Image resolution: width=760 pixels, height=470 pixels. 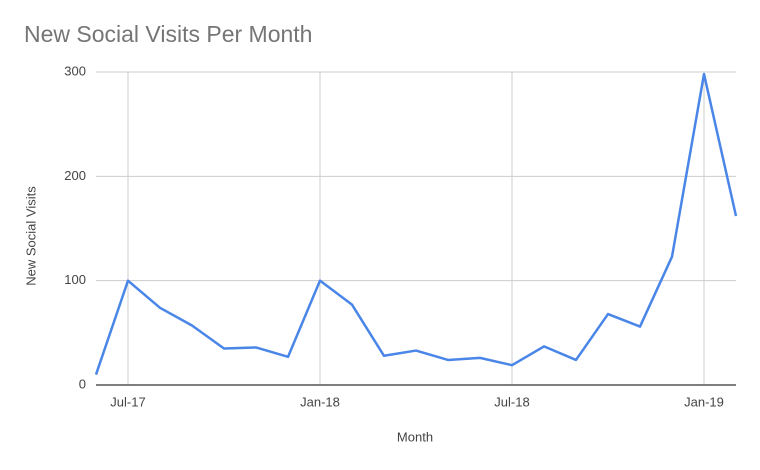 I want to click on y-tick-label: 0, so click(x=82, y=383).